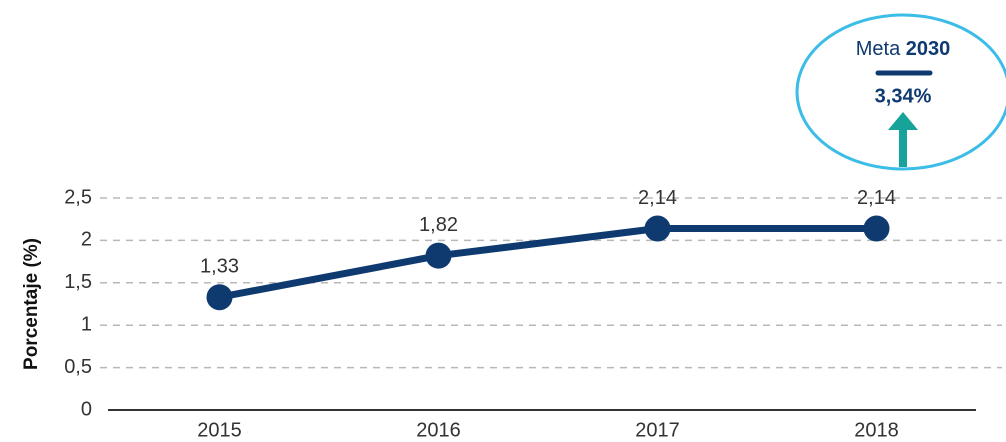 This screenshot has height=442, width=1006. Describe the element at coordinates (928, 49) in the screenshot. I see `goal-year: 2030` at that location.